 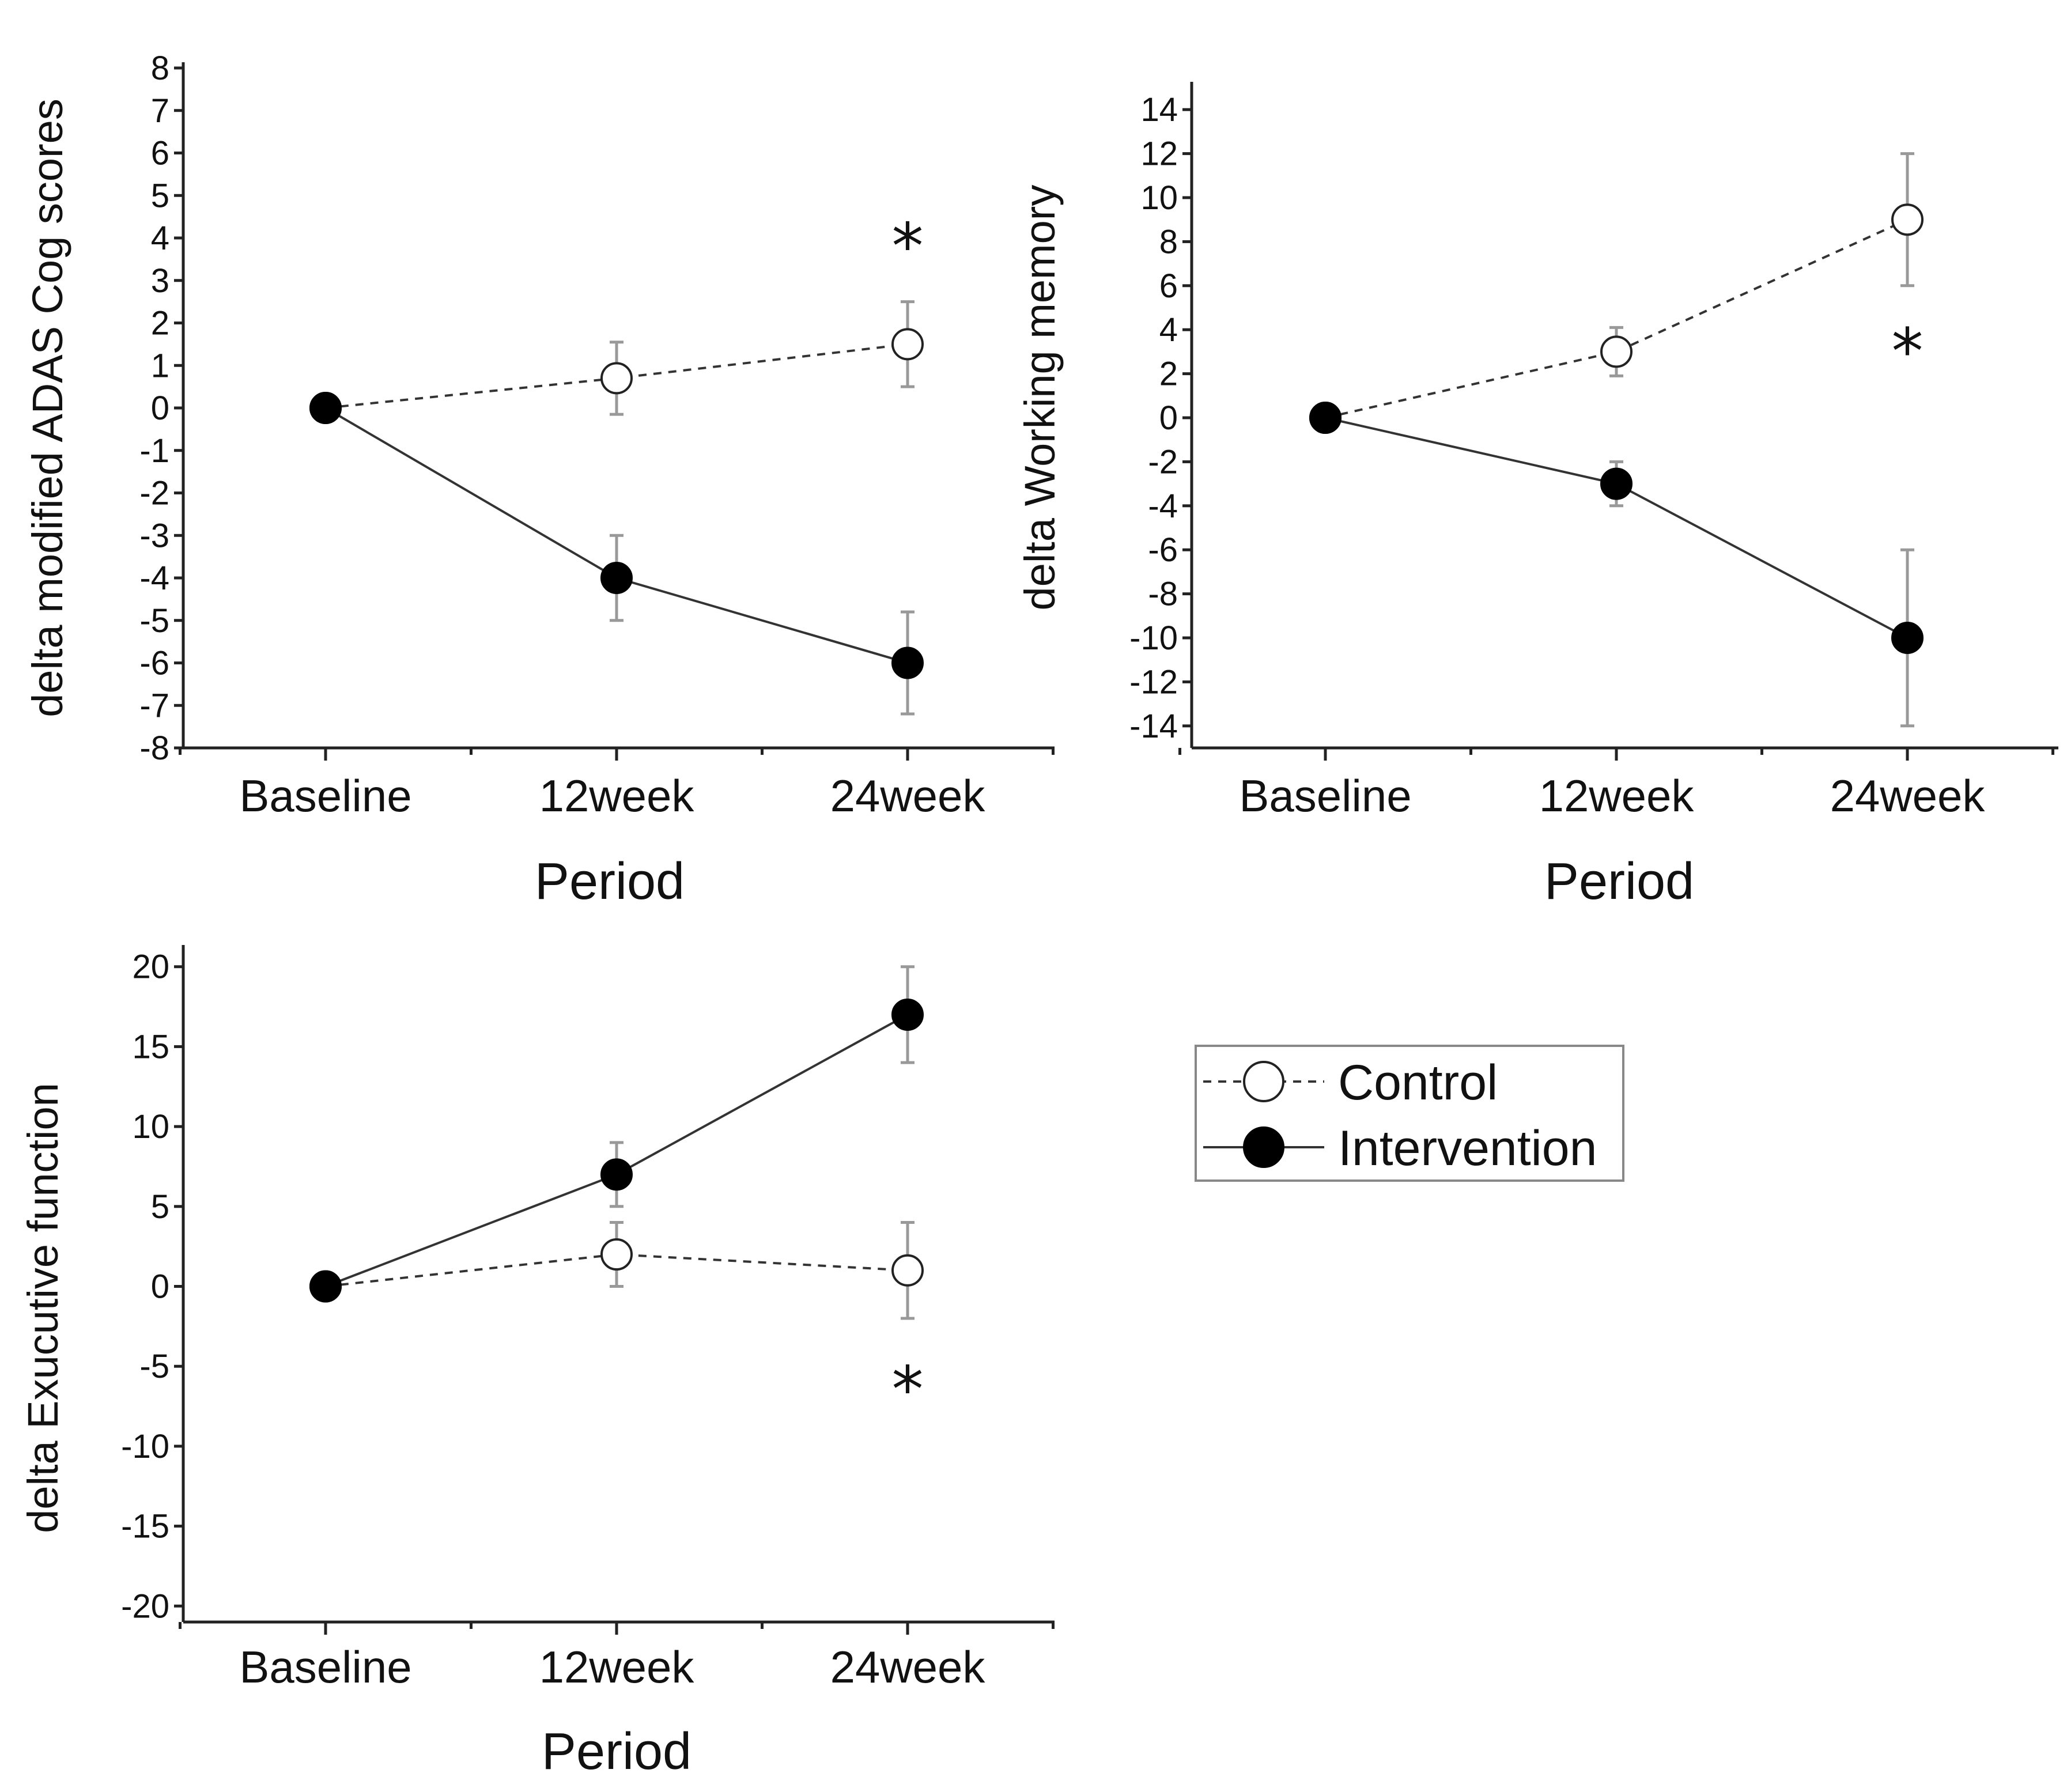 What do you see at coordinates (1409, 1113) in the screenshot?
I see `legend: Control Intervention` at bounding box center [1409, 1113].